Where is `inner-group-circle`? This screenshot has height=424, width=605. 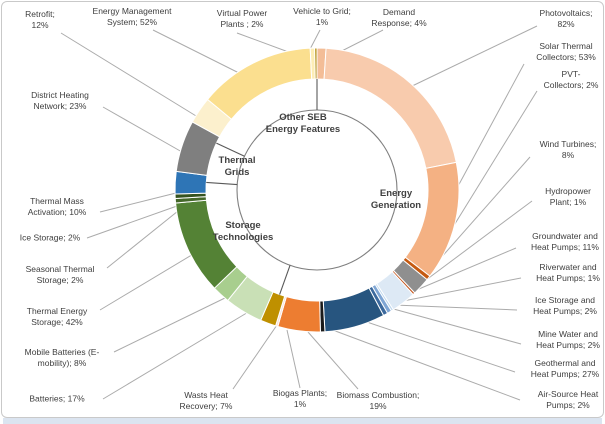 inner-group-circle is located at coordinates (317, 190).